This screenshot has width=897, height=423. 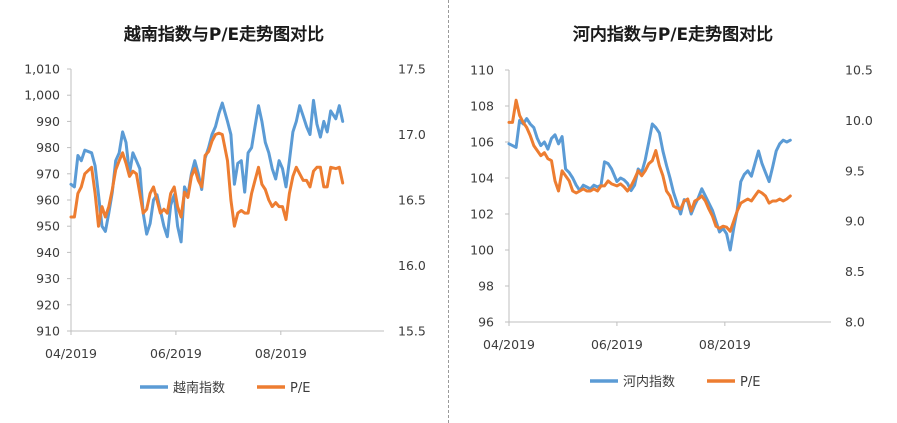 I want to click on legend-label: 河内指数, so click(x=649, y=382).